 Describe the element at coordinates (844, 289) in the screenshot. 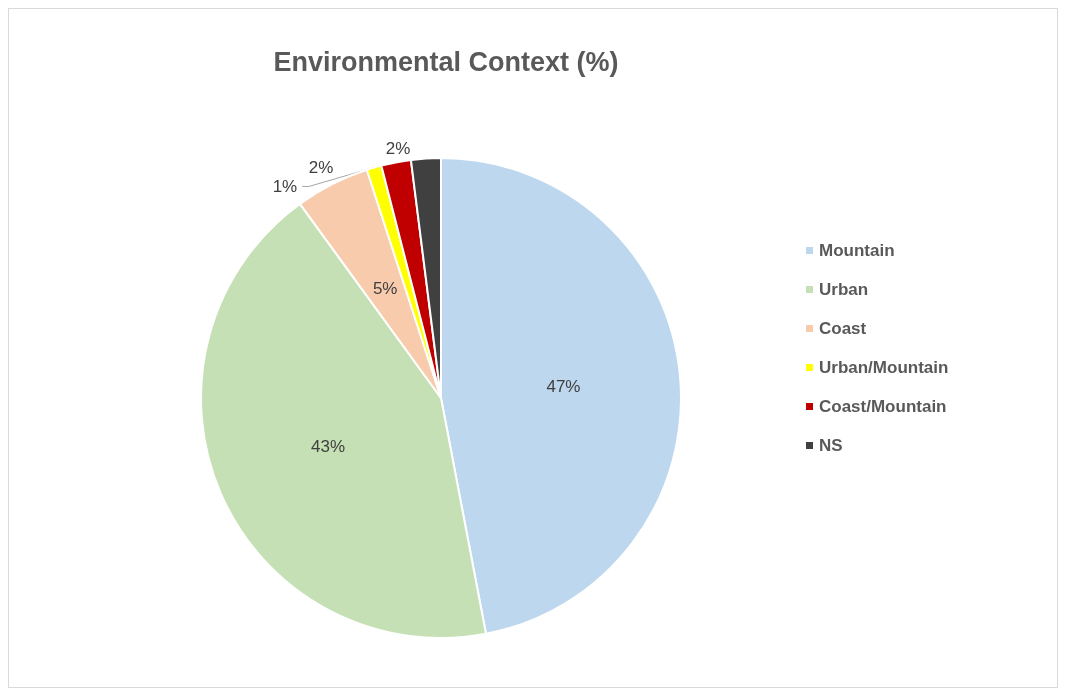

I see `legend-label: Urban` at that location.